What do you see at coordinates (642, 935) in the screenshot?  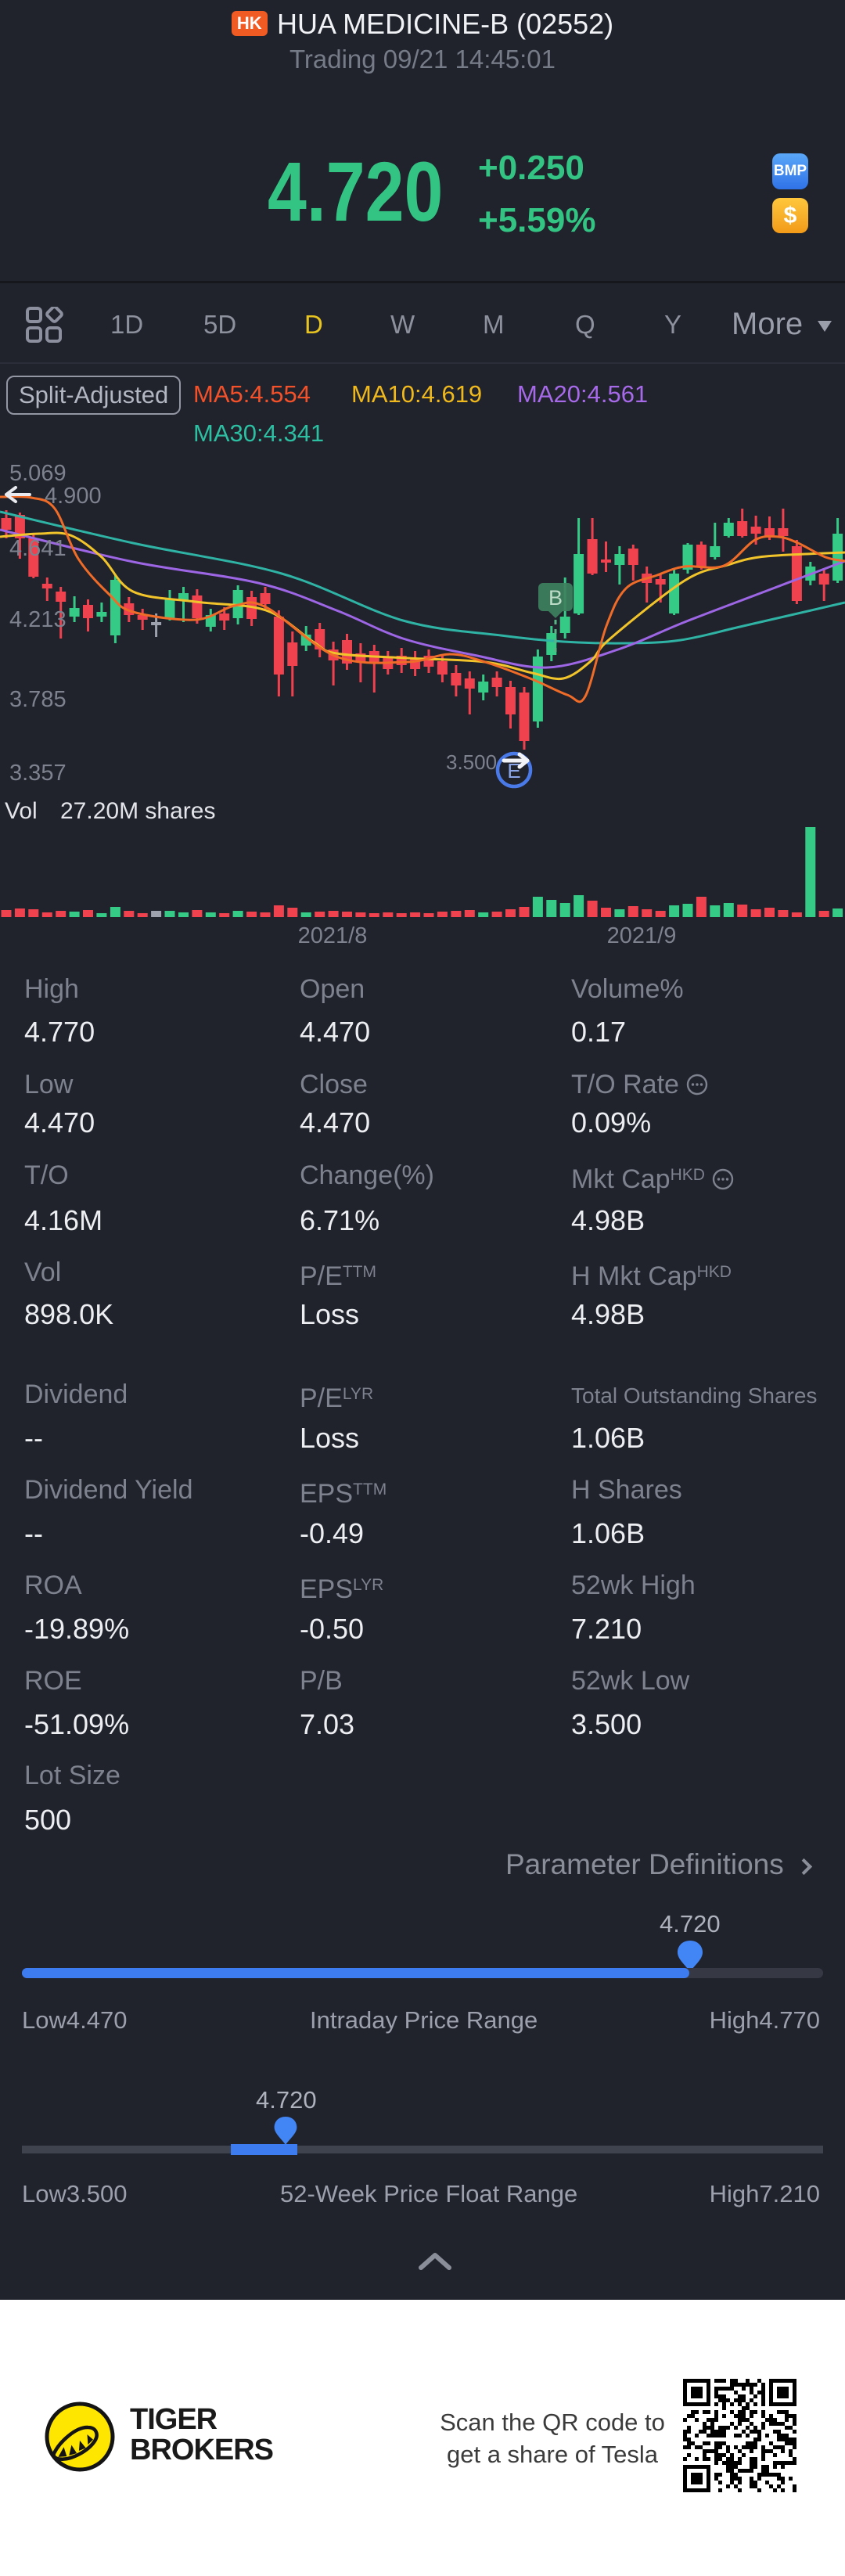 I see `svg-text: 2021/9` at bounding box center [642, 935].